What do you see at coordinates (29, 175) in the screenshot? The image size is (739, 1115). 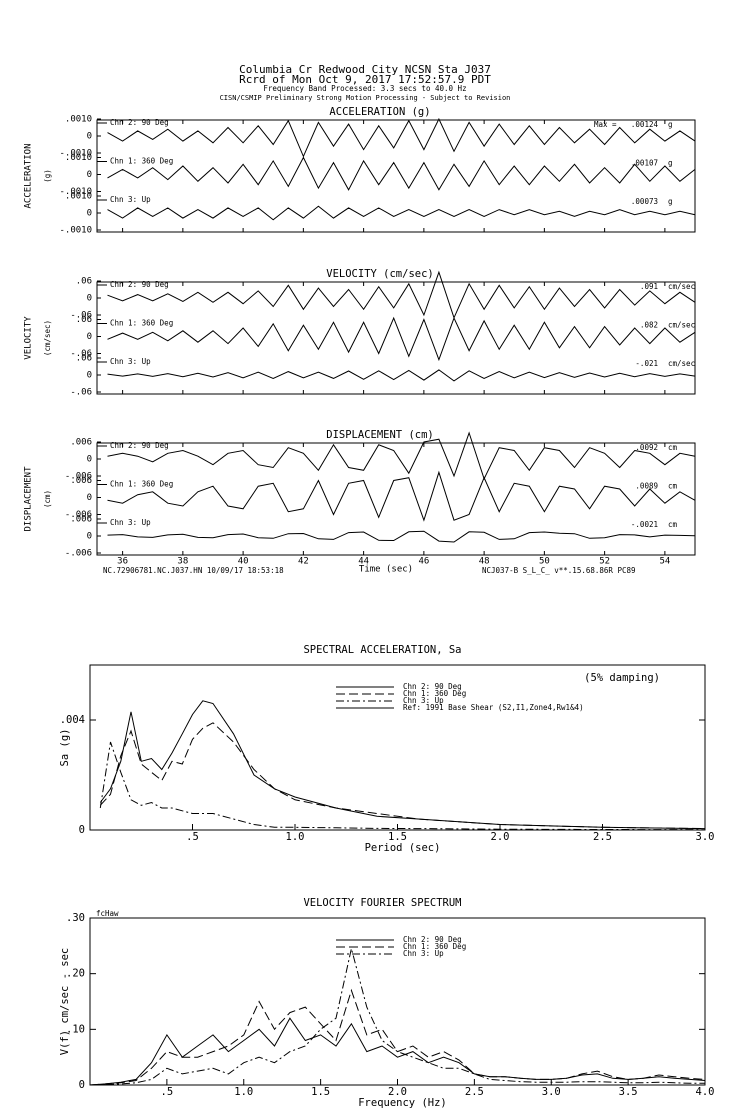 I see `y-axis-label: ACCELERATION` at bounding box center [29, 175].